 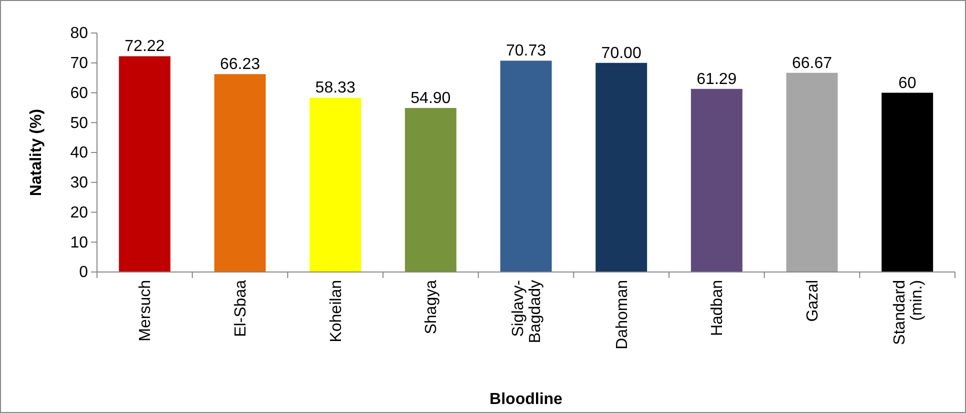 What do you see at coordinates (717, 308) in the screenshot?
I see `x-tick-label: Hadban` at bounding box center [717, 308].